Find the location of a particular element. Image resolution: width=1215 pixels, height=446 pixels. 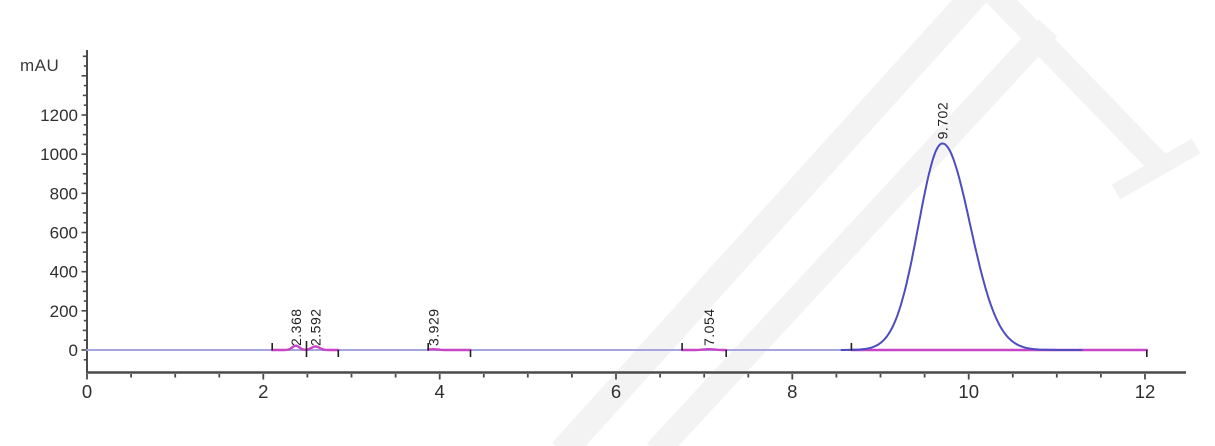

x-tick-label: 0 is located at coordinates (87, 391).